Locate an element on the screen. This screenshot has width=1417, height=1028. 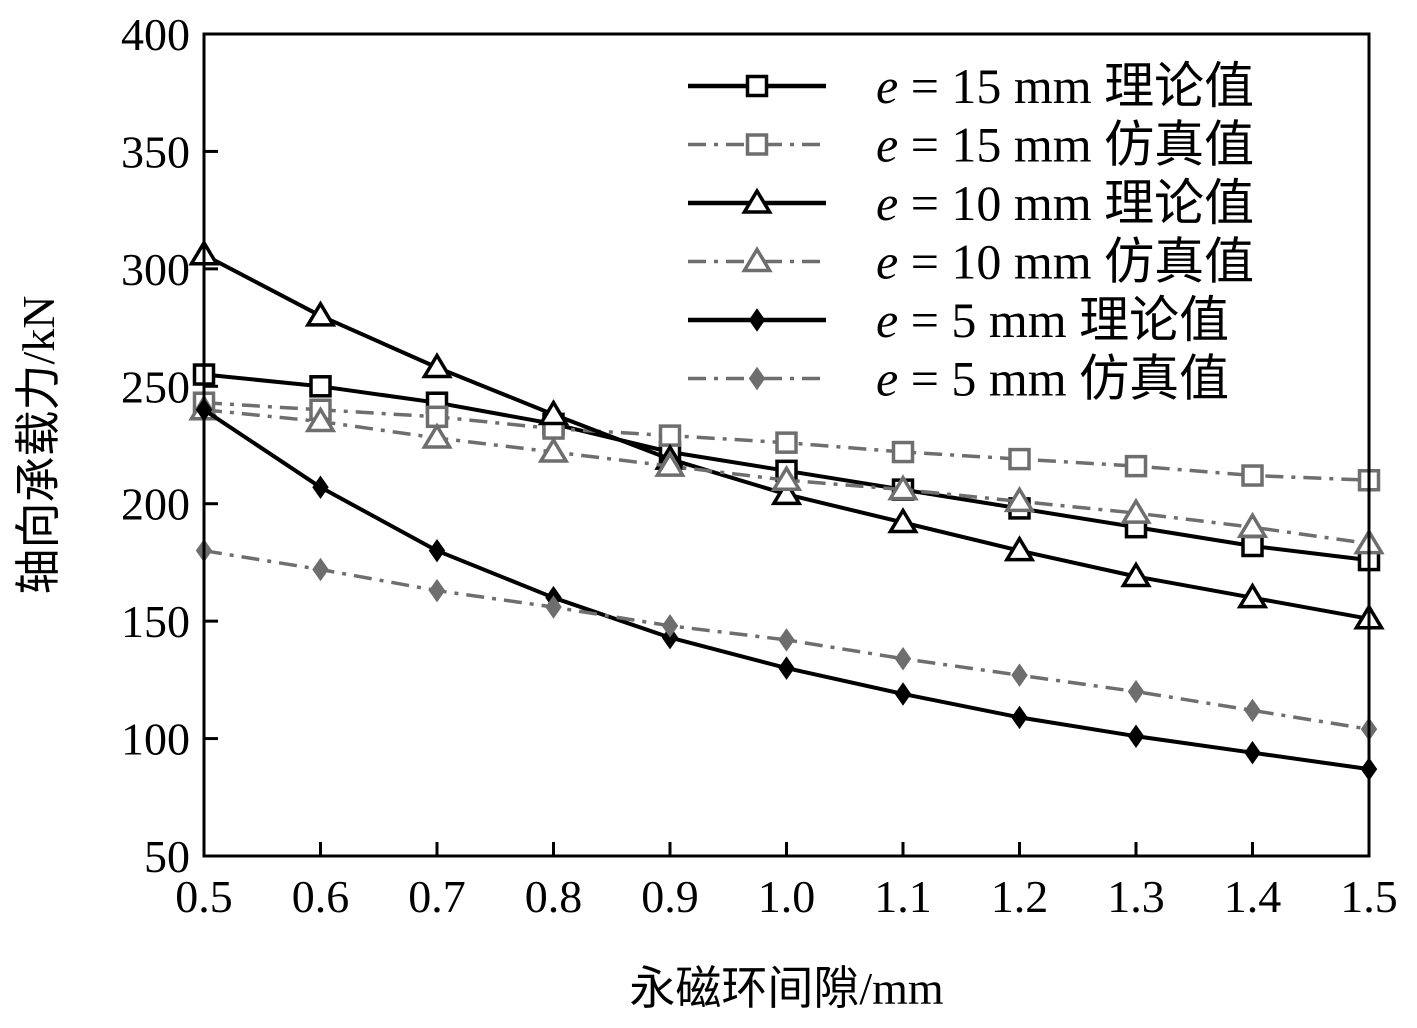
legend-label: e = 10 mm 仿真值 is located at coordinates (1065, 262).